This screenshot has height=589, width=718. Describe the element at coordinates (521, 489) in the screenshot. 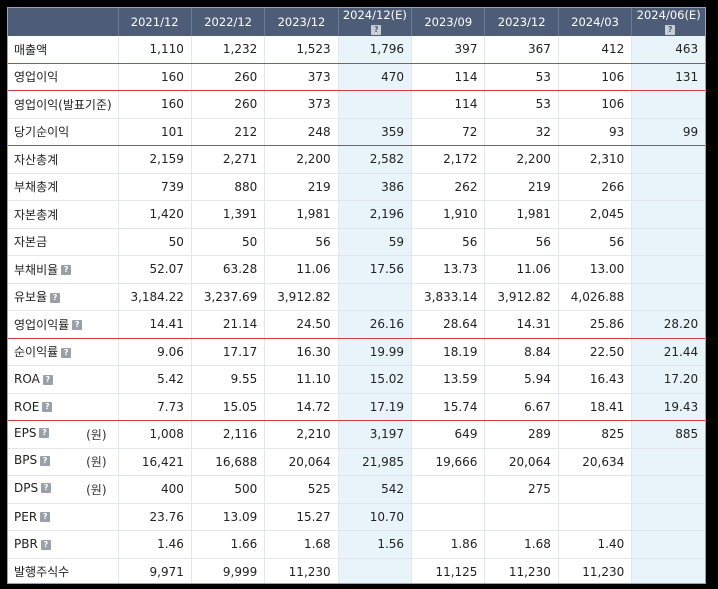

I see `value-cell: 275` at that location.